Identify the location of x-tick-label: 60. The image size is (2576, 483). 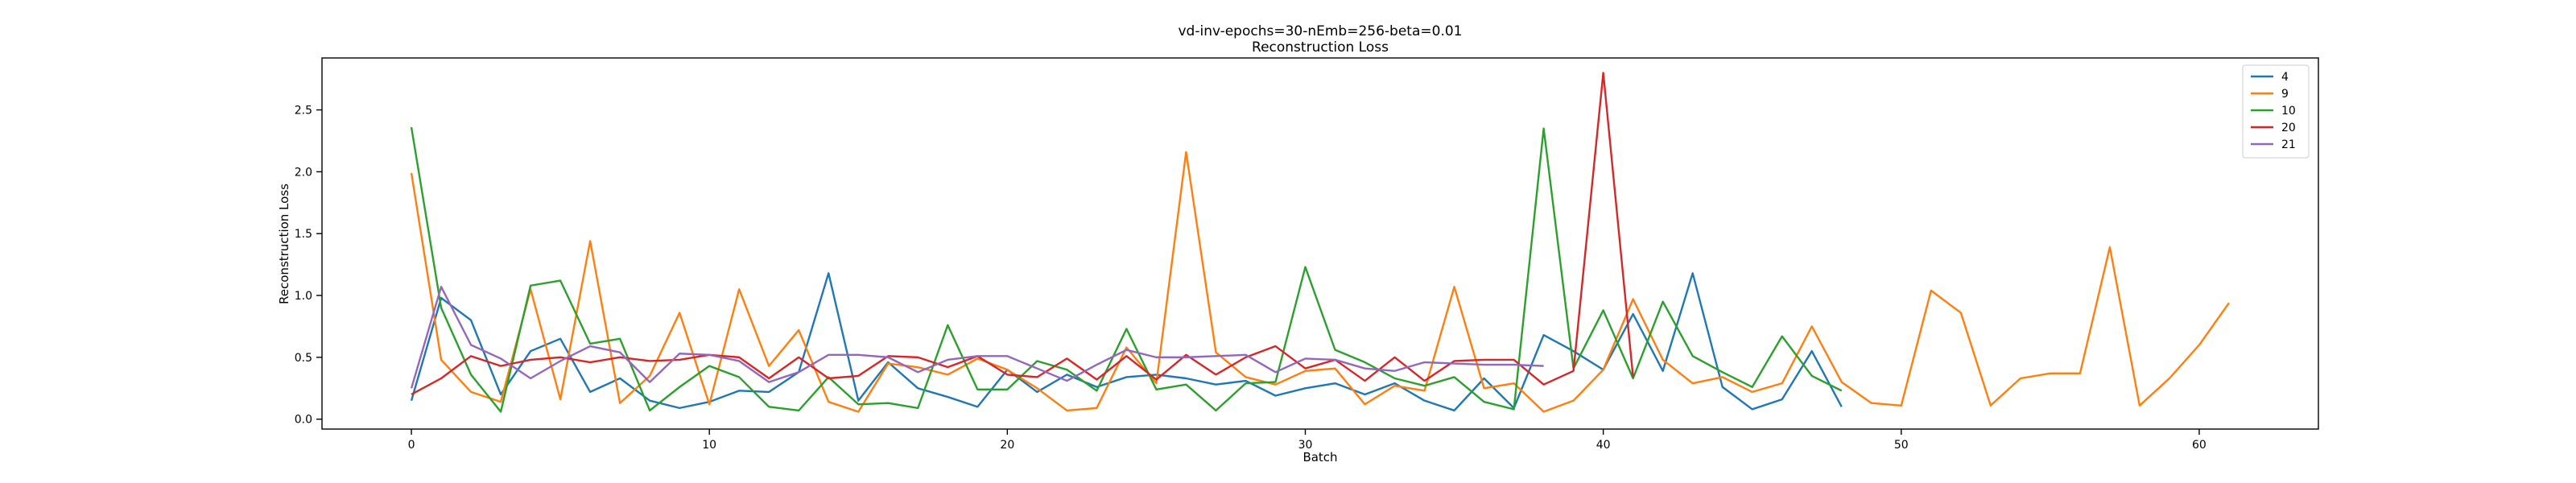
(2199, 445).